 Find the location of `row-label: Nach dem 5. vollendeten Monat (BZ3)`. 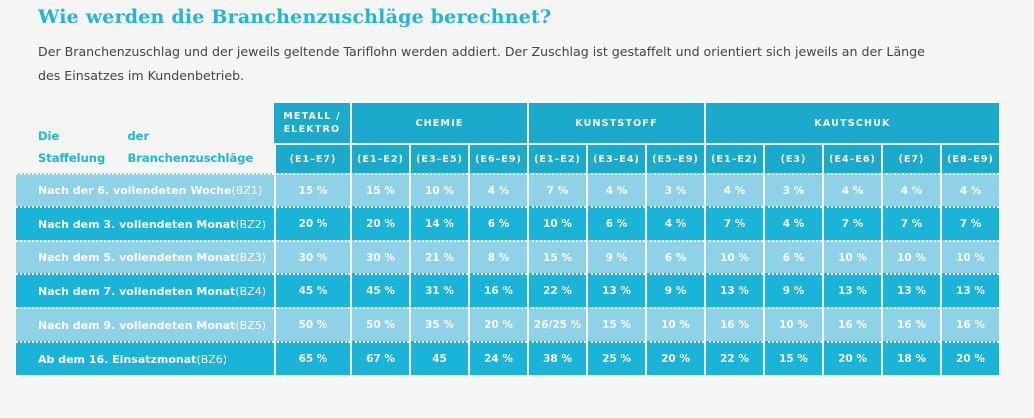

row-label: Nach dem 5. vollendeten Monat (BZ3) is located at coordinates (145, 256).